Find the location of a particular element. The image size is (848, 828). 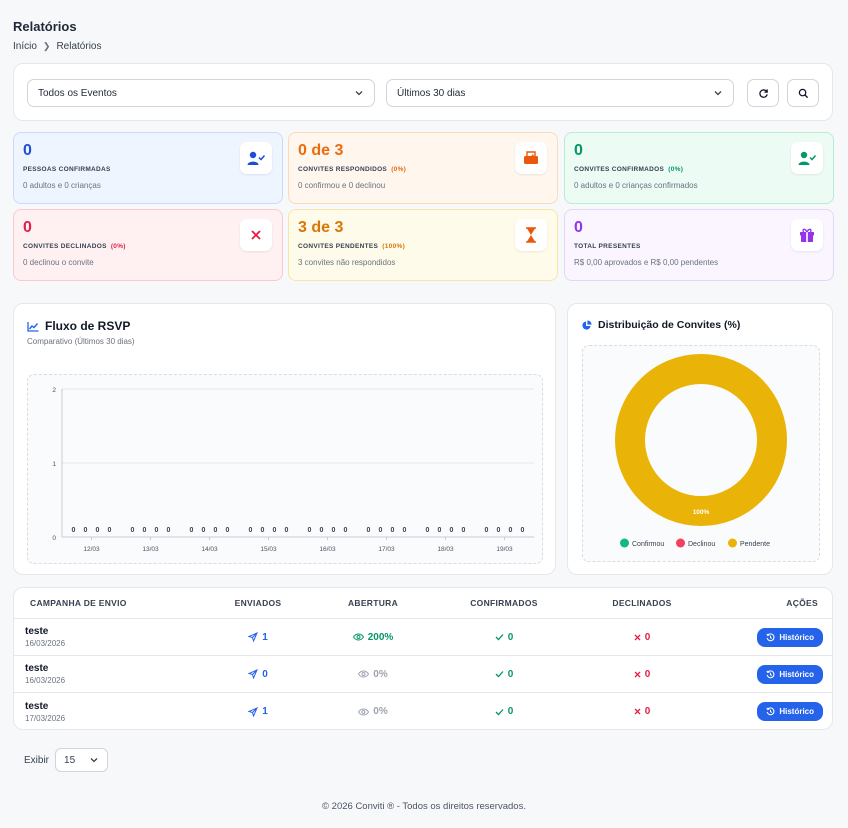

page-size-select: 15 is located at coordinates (82, 760).